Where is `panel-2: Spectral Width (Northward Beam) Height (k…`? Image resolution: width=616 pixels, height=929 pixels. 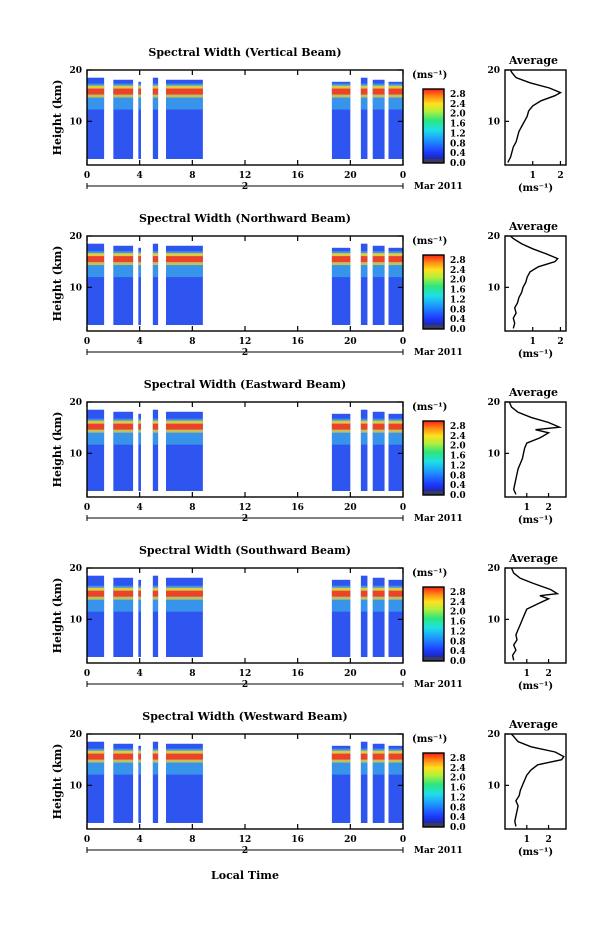 panel-2: Spectral Width (Northward Beam) Height (k… is located at coordinates (309, 286).